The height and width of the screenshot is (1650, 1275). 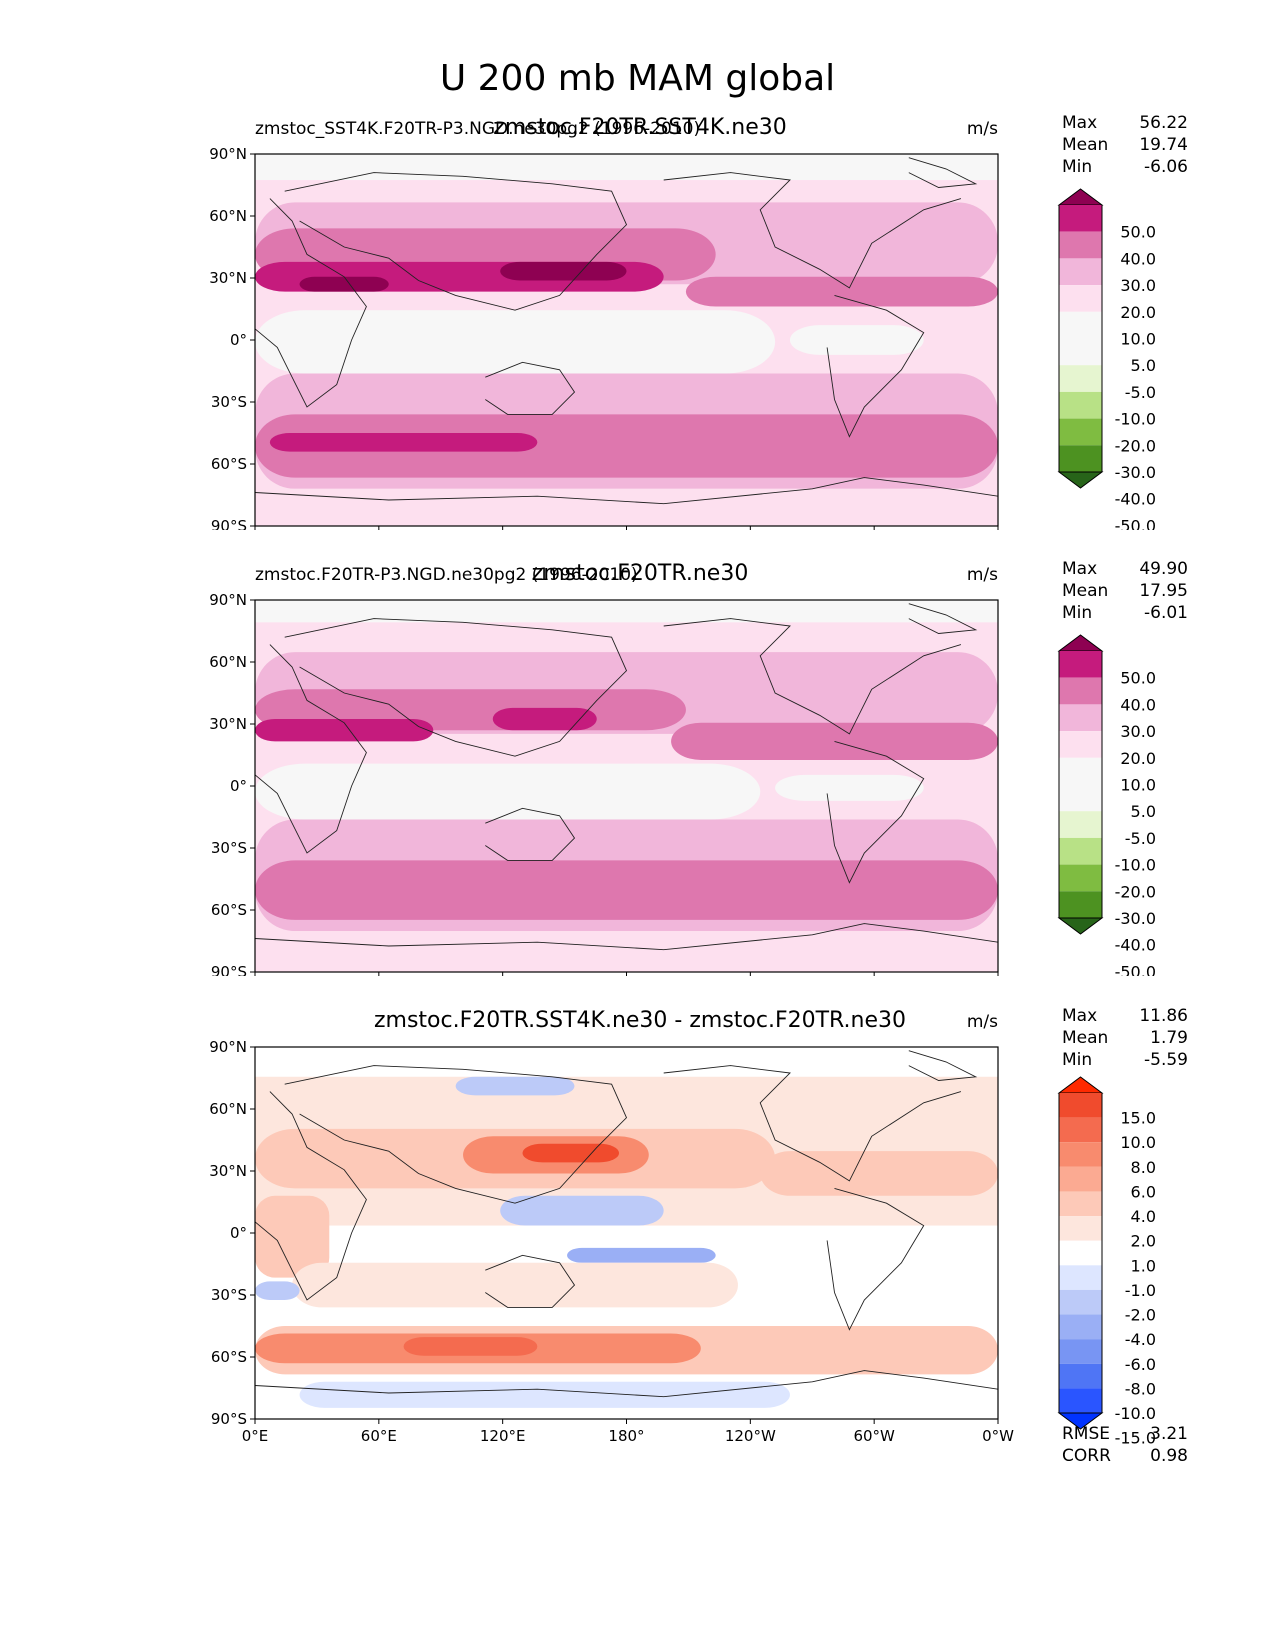 I want to click on corr-label: CORR, so click(x=1086, y=1456).